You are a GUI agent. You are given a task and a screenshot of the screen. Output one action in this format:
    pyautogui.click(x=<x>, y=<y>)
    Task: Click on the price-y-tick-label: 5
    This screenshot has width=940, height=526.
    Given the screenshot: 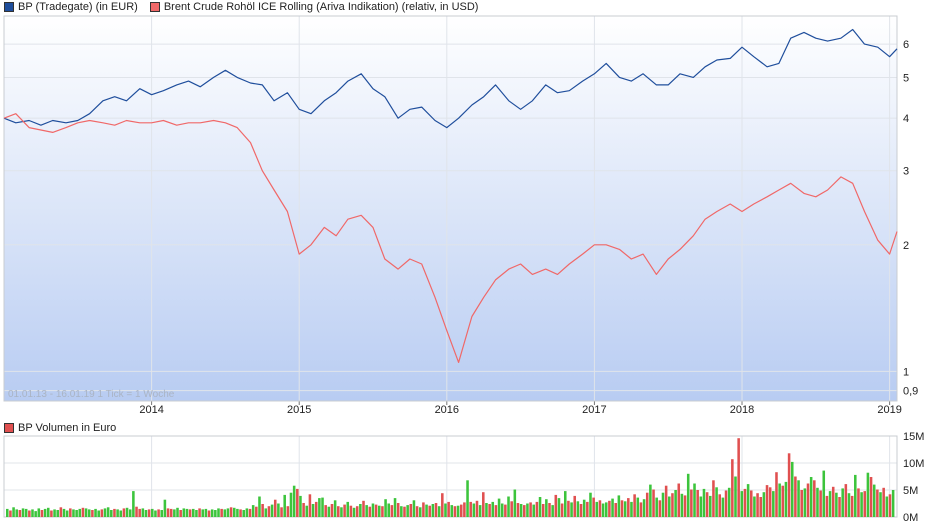 What is the action you would take?
    pyautogui.click(x=906, y=78)
    